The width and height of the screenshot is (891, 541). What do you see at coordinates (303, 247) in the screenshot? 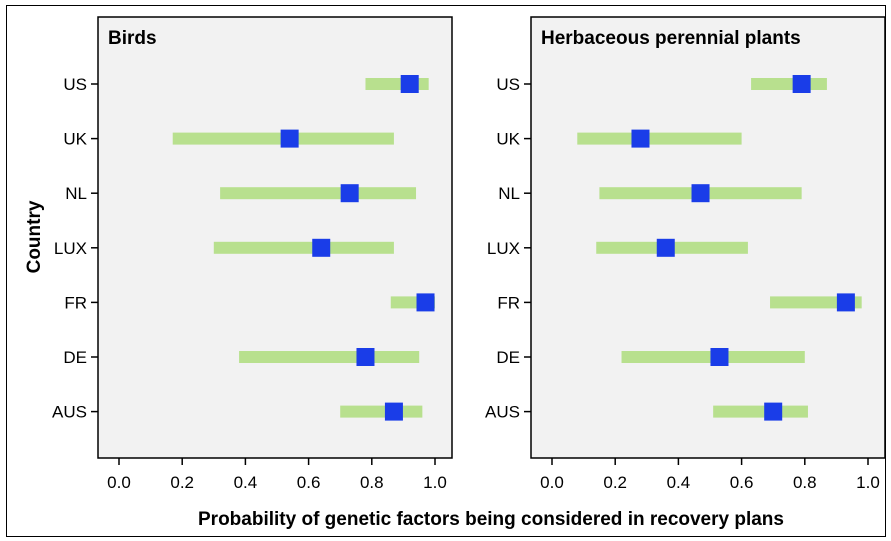
I see `interval-bar-lux` at bounding box center [303, 247].